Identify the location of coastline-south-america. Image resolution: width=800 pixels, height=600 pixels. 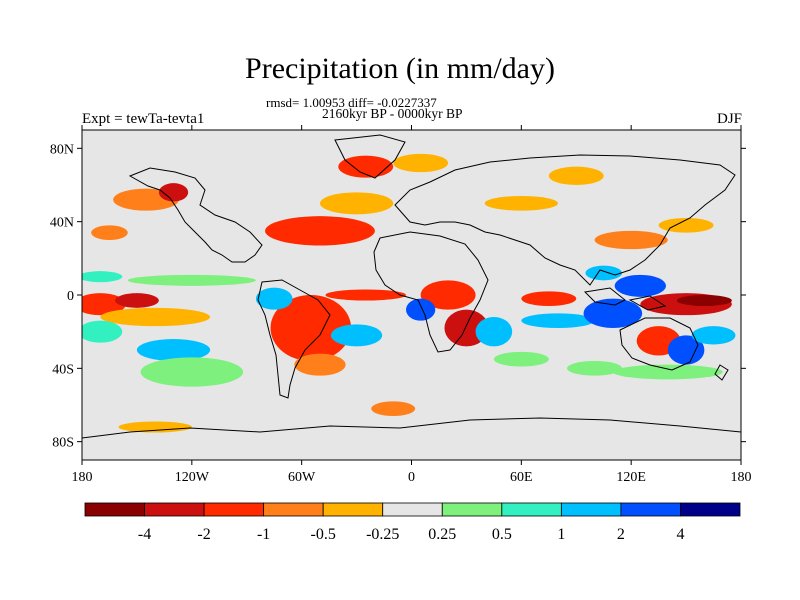
(294, 339).